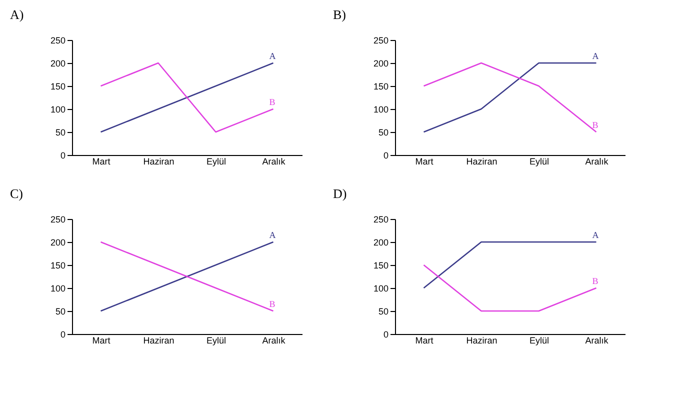  Describe the element at coordinates (16, 193) in the screenshot. I see `chart-title: C)` at that location.